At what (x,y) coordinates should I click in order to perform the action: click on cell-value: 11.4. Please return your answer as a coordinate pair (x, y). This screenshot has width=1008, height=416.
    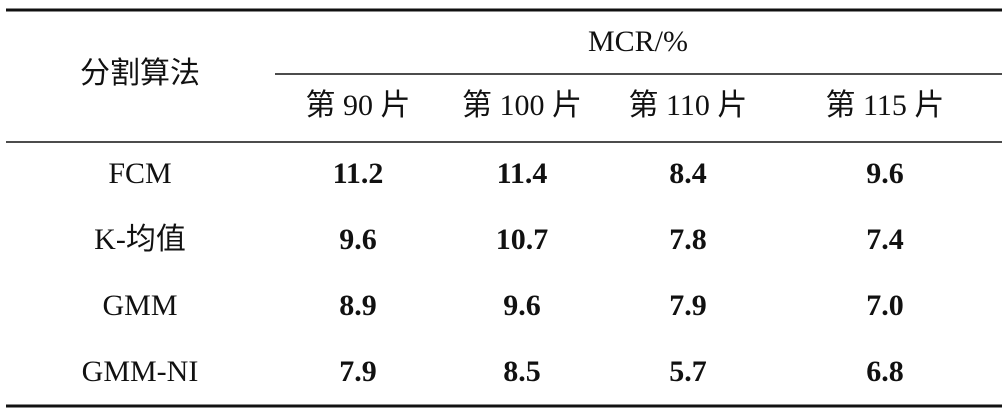
    Looking at the image, I should click on (522, 173).